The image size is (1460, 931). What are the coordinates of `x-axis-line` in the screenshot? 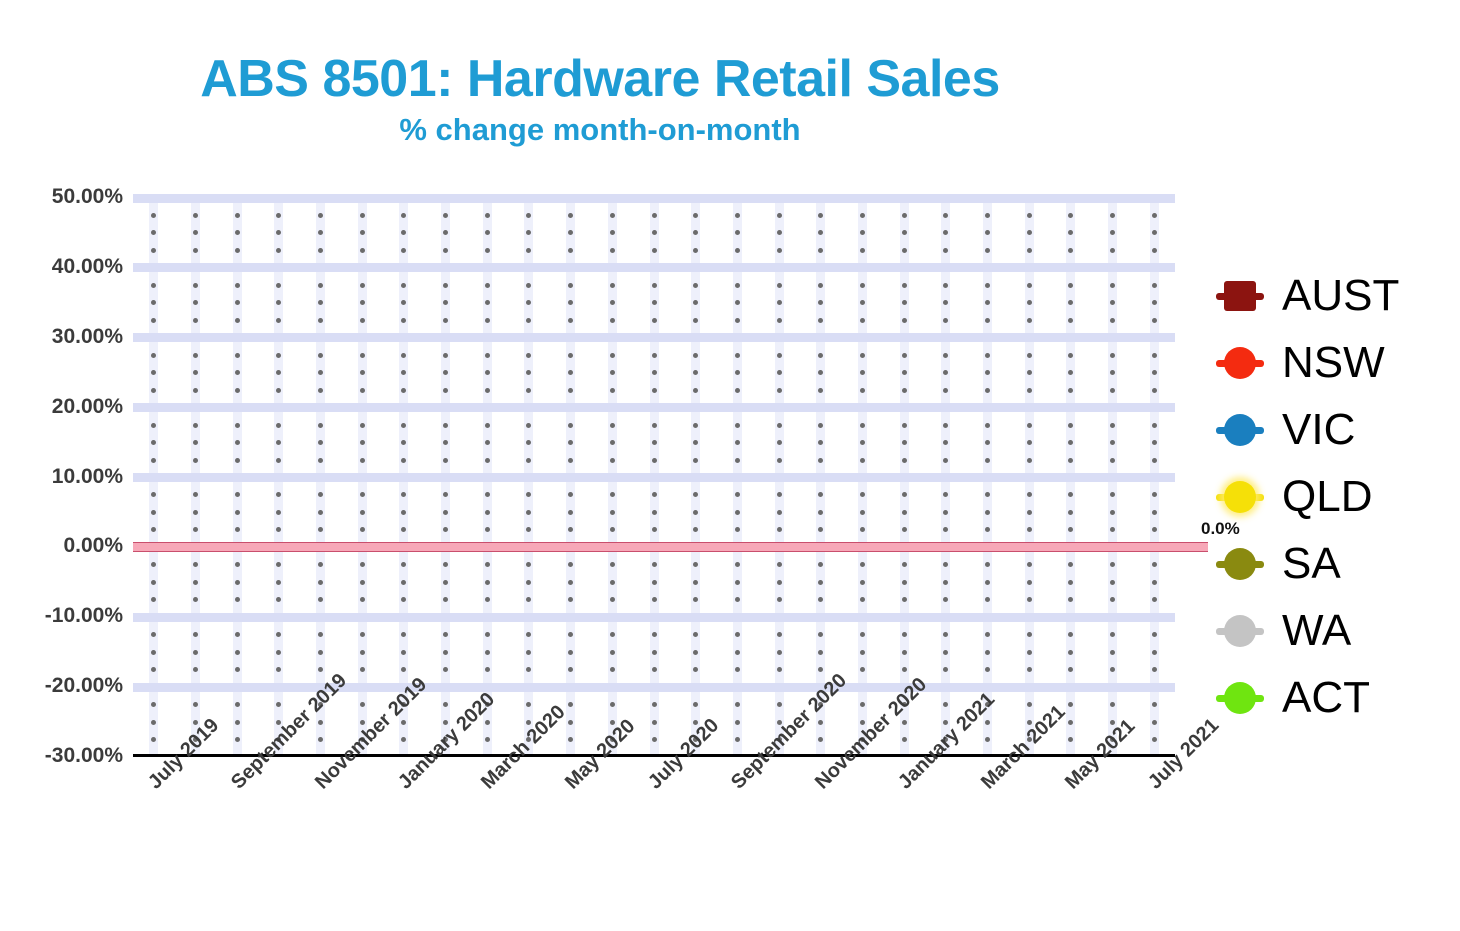 It's located at (654, 755).